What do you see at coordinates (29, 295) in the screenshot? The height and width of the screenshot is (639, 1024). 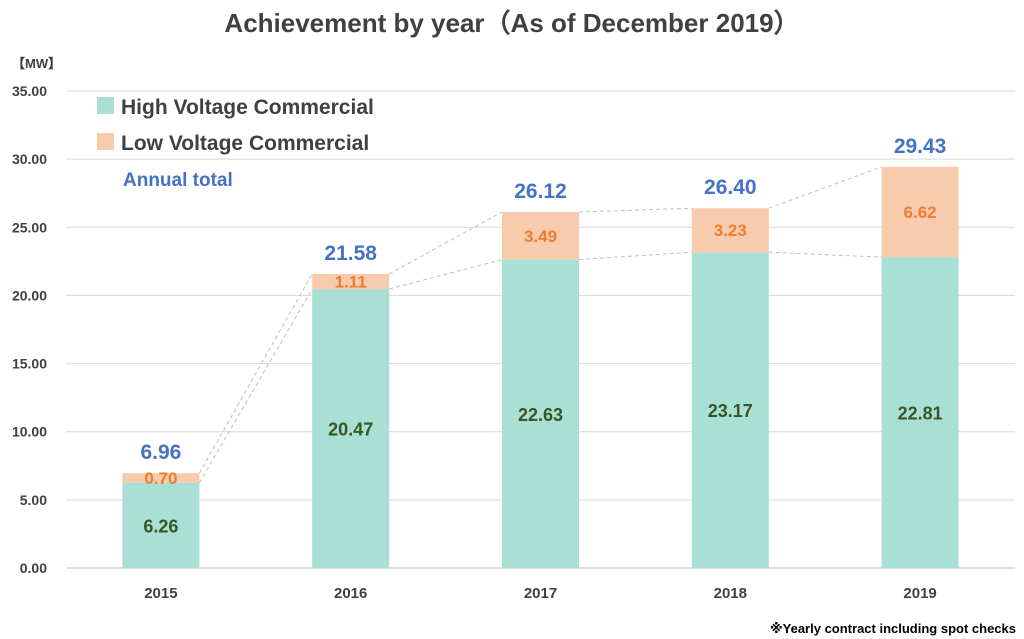 I see `y-tick-label: 20.00` at bounding box center [29, 295].